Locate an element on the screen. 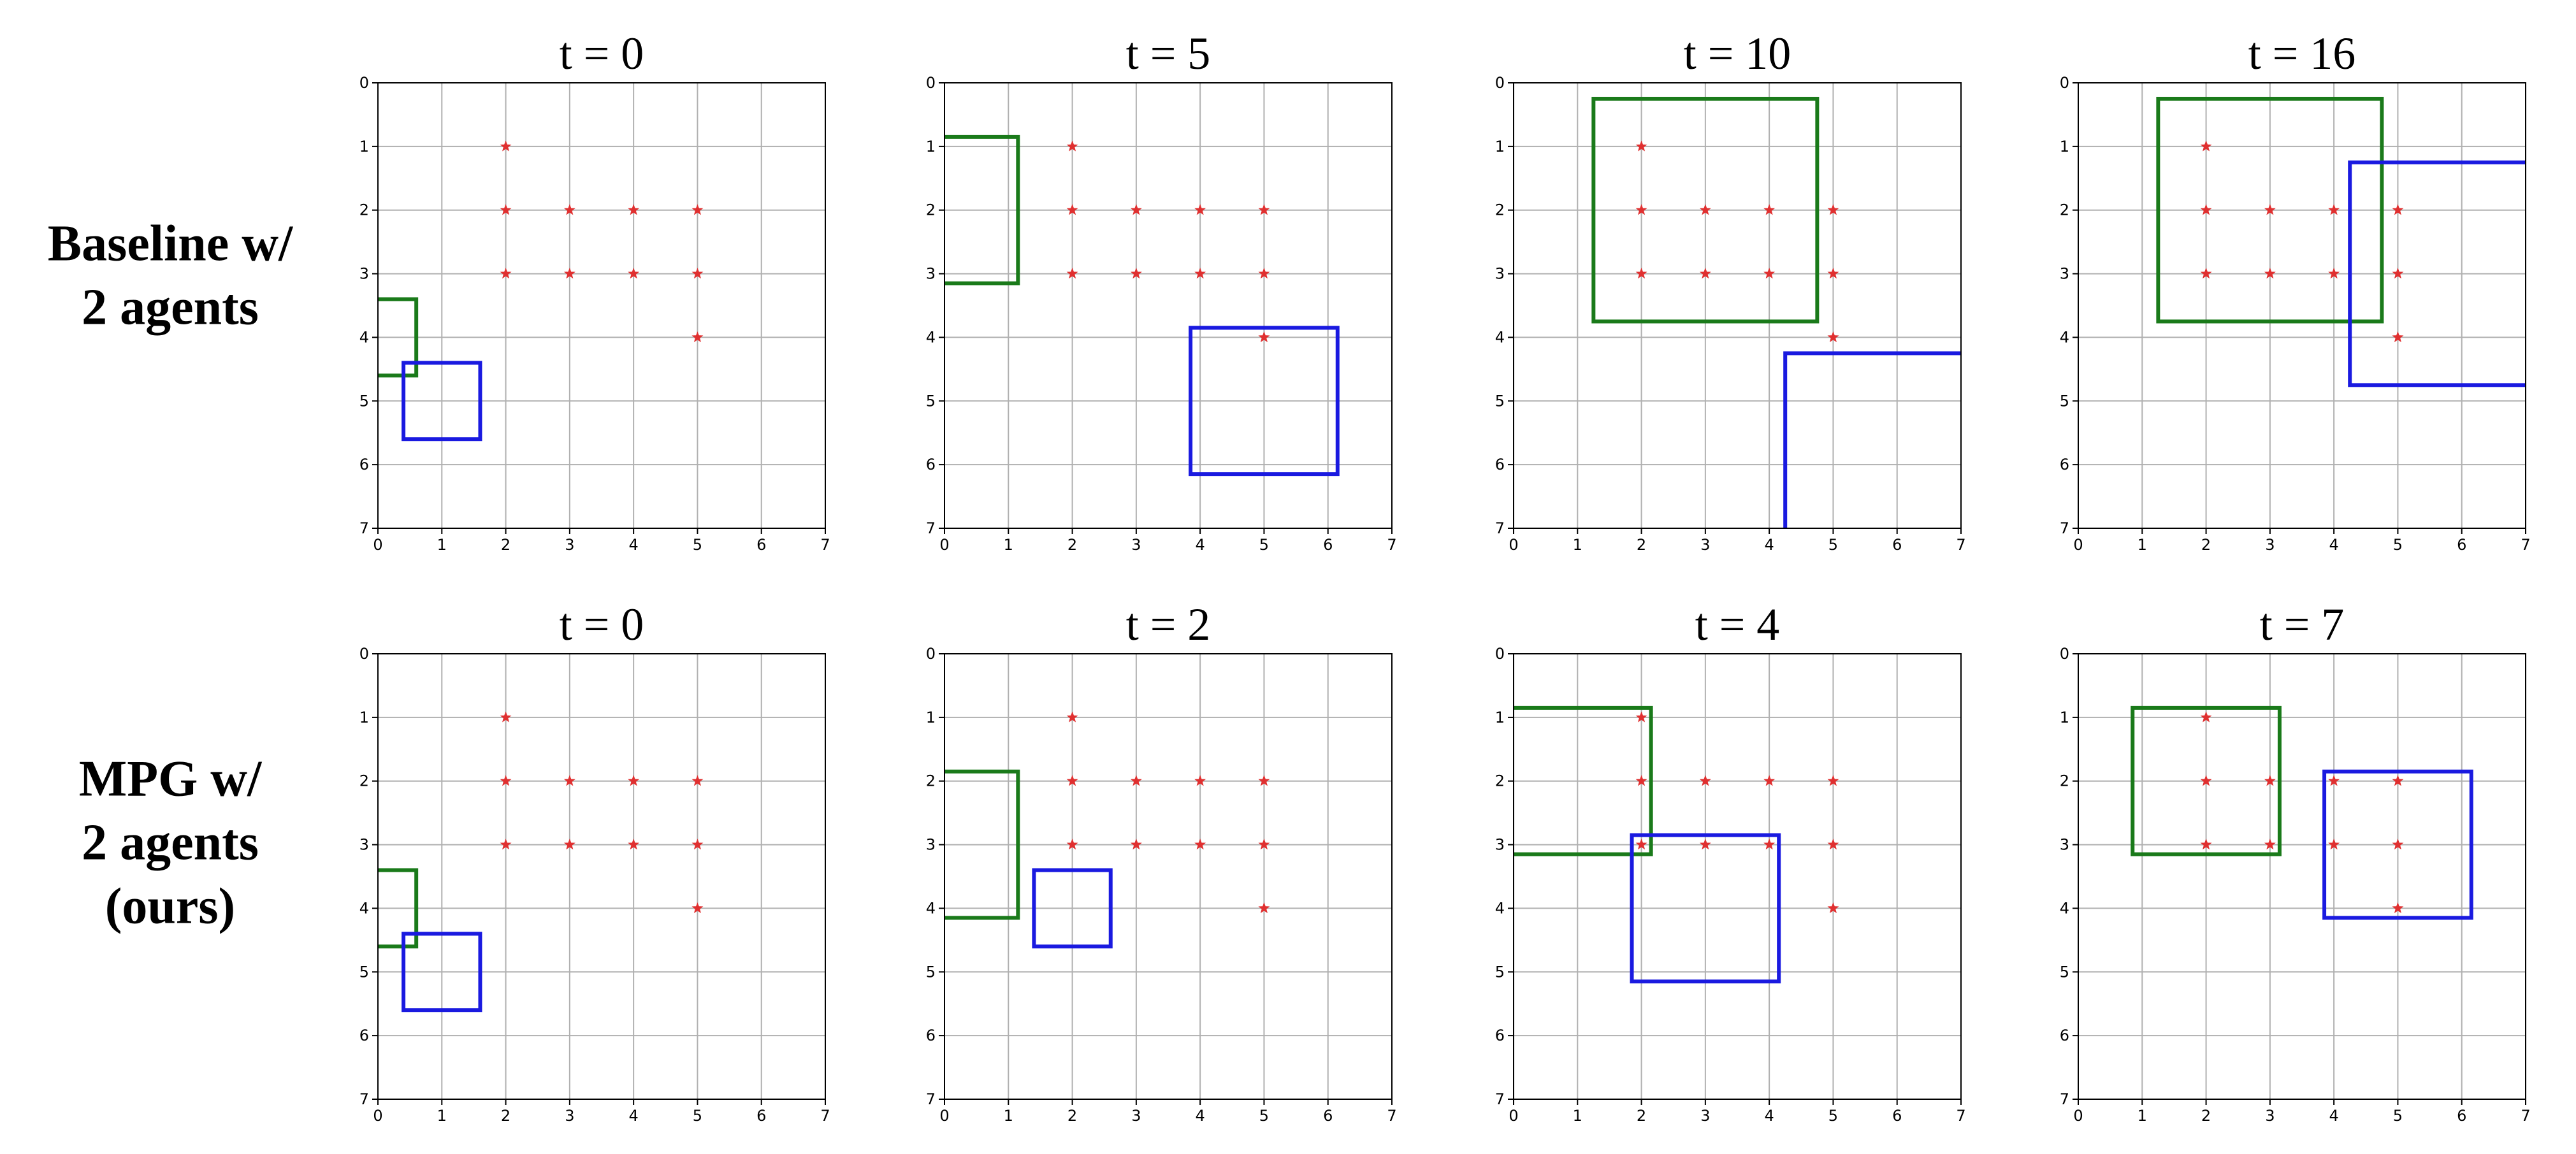 This screenshot has height=1154, width=2576. panel-title: t = 4 is located at coordinates (1737, 624).